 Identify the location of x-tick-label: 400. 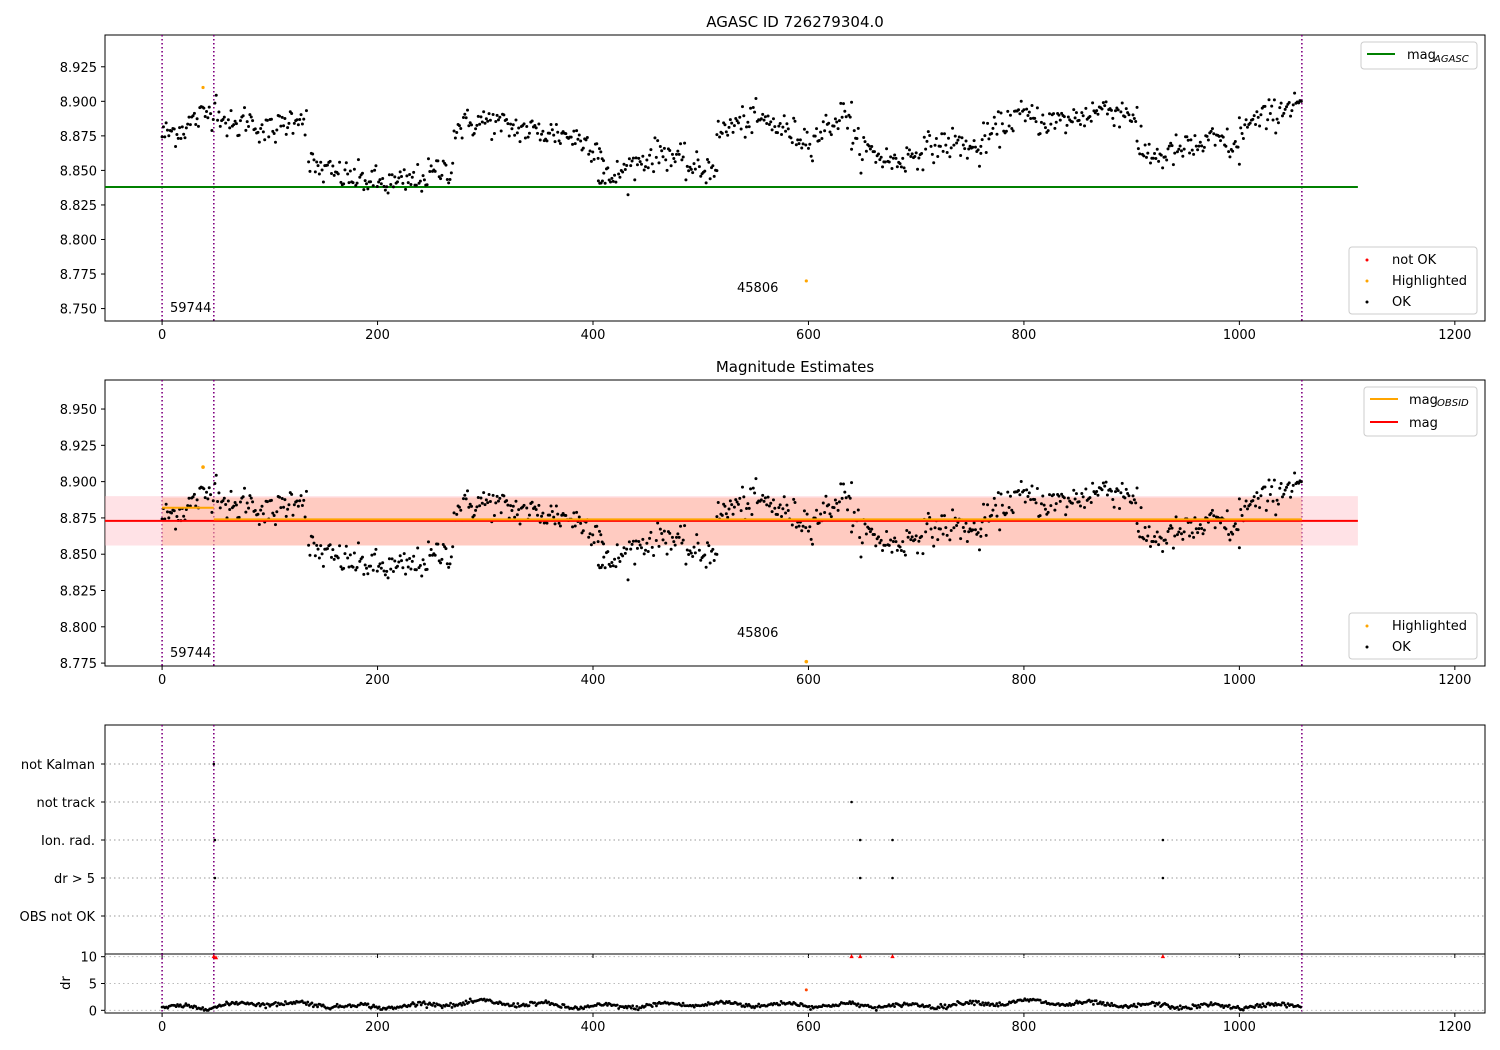
(593, 335).